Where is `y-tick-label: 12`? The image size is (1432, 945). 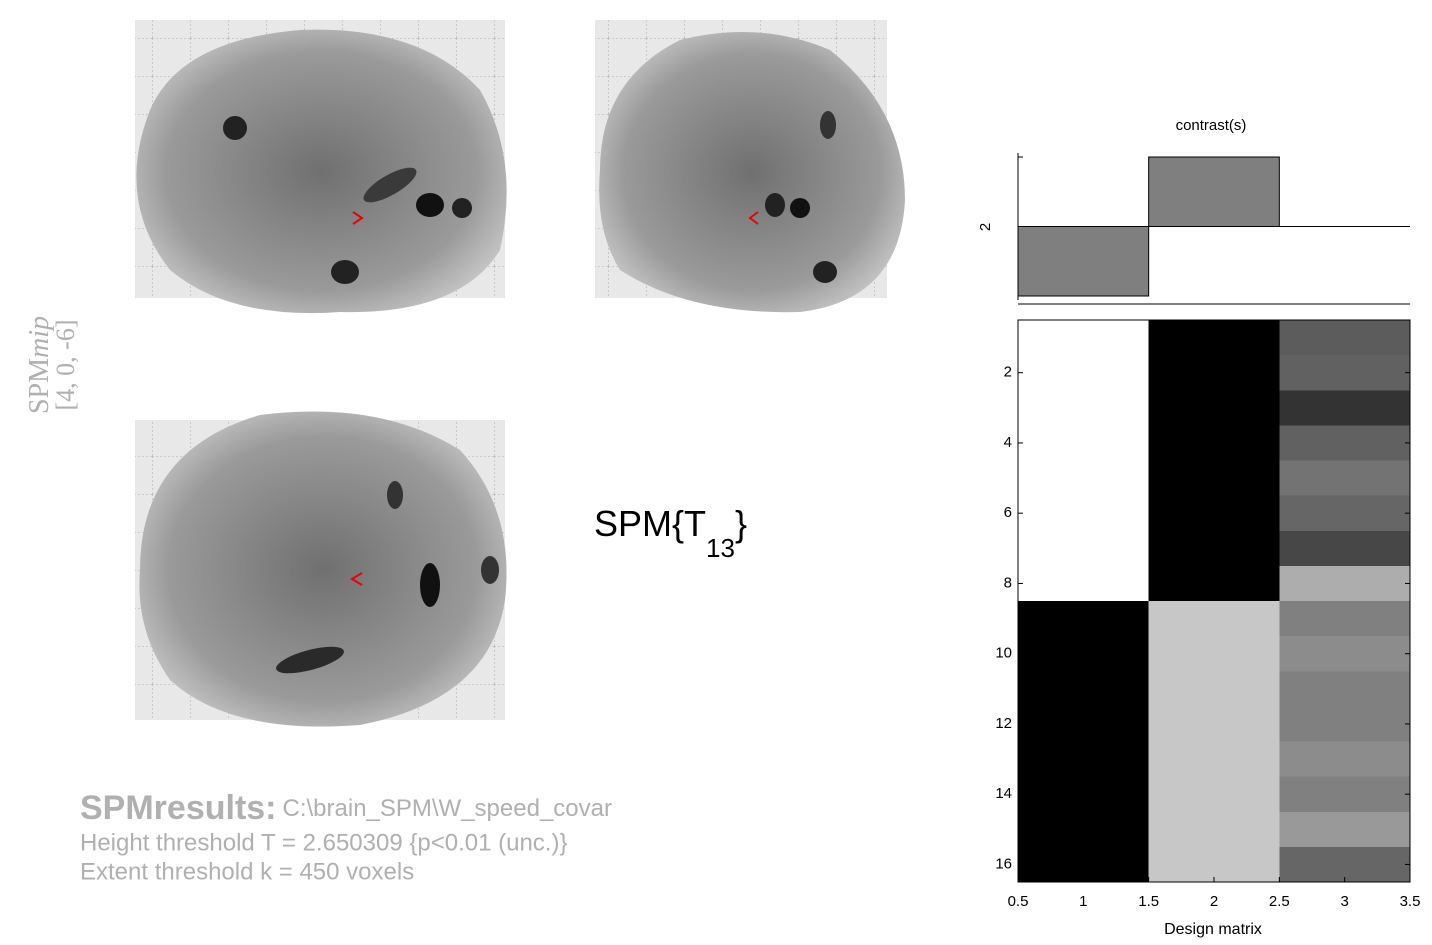
y-tick-label: 12 is located at coordinates (1003, 723).